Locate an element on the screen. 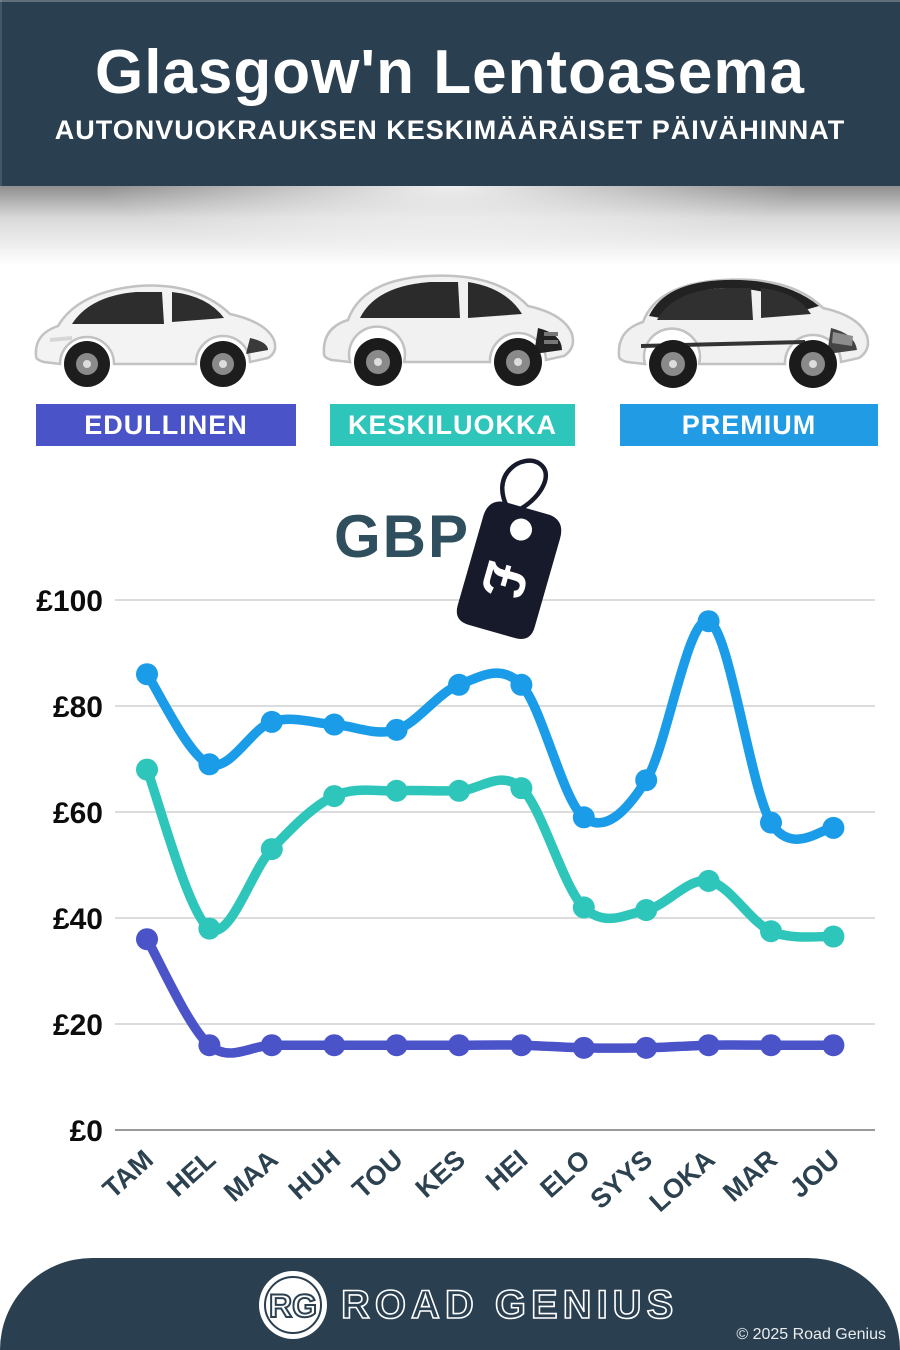  x-axis-label: HUH is located at coordinates (315, 1174).